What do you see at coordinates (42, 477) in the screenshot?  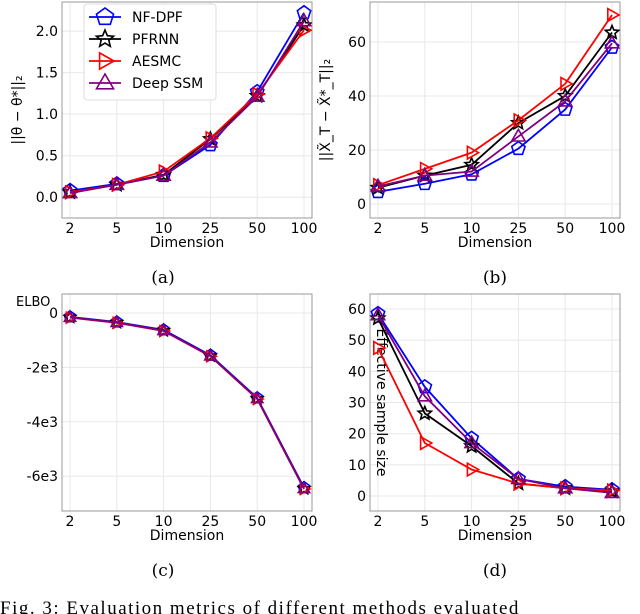 I see `y-tick-label: -6e3` at bounding box center [42, 477].